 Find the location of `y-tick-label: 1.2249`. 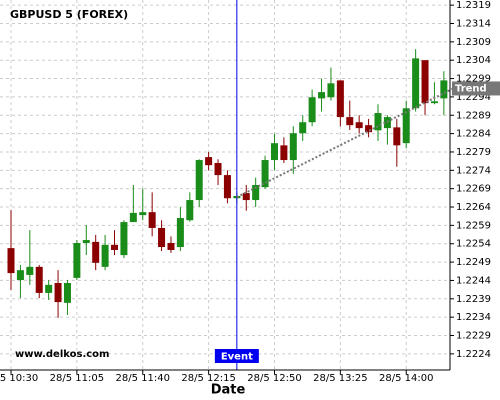

y-tick-label: 1.2249 is located at coordinates (473, 262).